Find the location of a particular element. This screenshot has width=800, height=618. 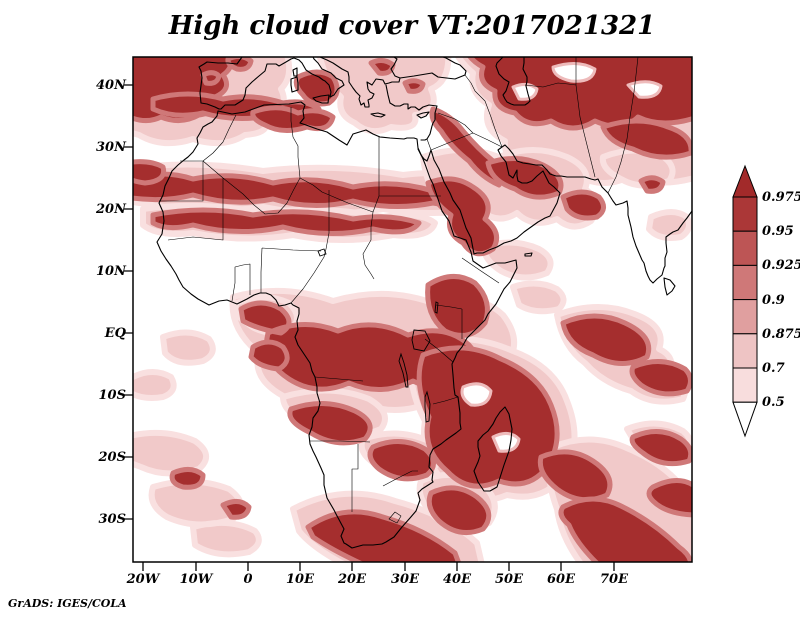

y-tick-label: 20N is located at coordinates (111, 209).